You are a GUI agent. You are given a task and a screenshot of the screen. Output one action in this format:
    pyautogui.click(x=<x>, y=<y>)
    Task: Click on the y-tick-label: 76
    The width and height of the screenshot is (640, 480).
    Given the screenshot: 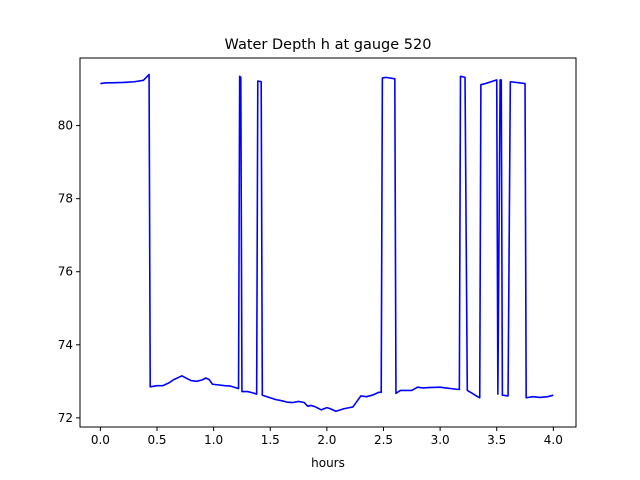 What is the action you would take?
    pyautogui.click(x=65, y=272)
    